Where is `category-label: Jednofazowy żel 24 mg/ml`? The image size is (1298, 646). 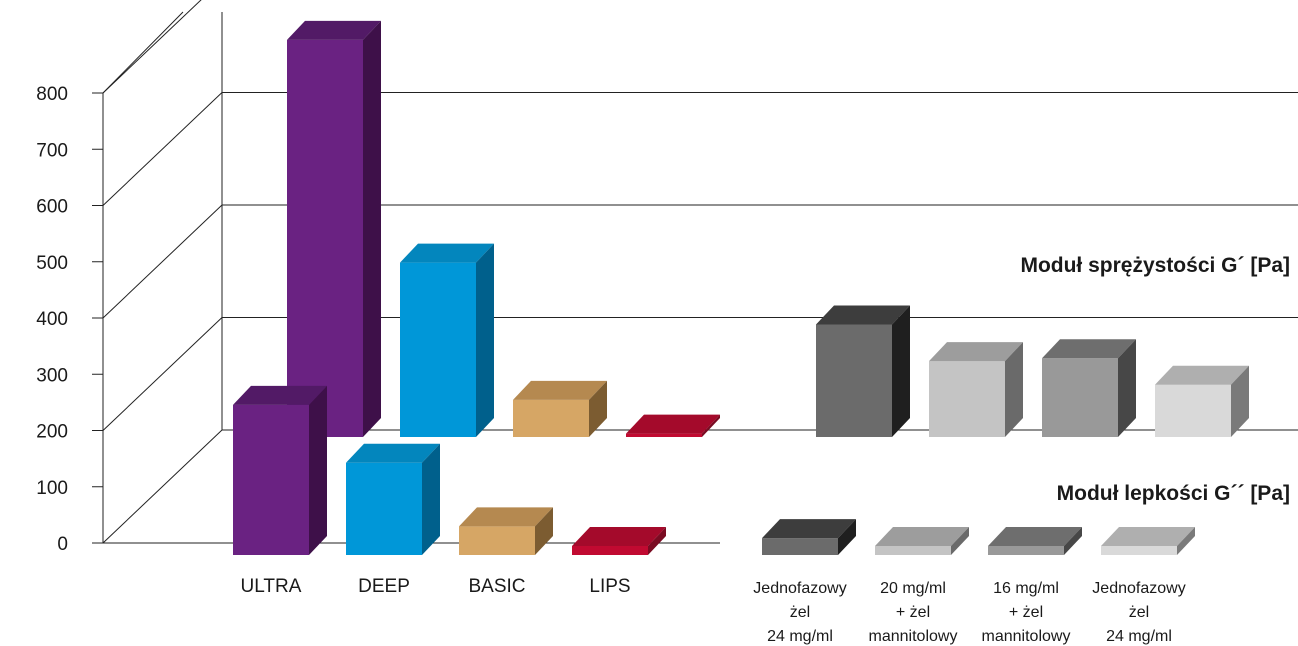
category-label: Jednofazowy żel 24 mg/ml is located at coordinates (799, 612).